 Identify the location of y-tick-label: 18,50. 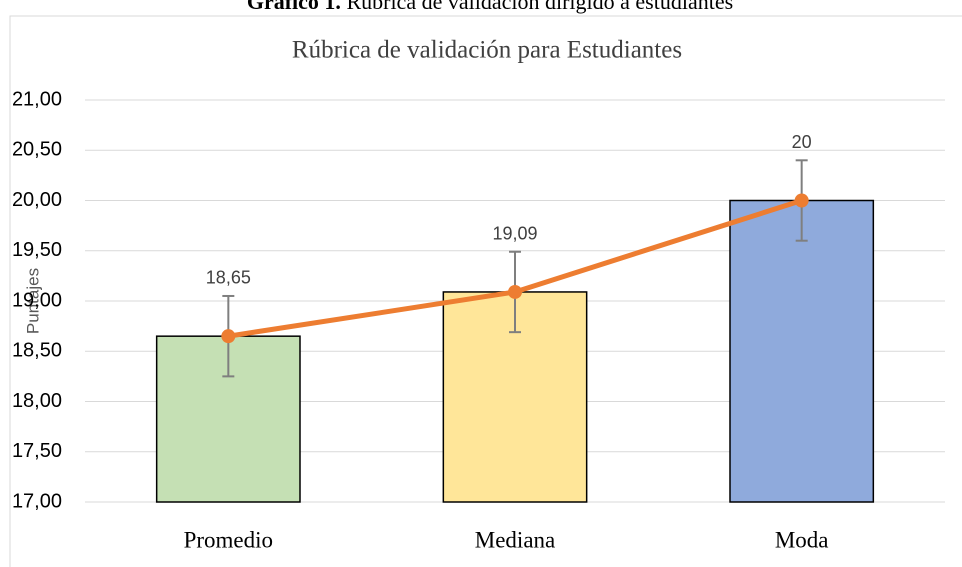
(37, 351).